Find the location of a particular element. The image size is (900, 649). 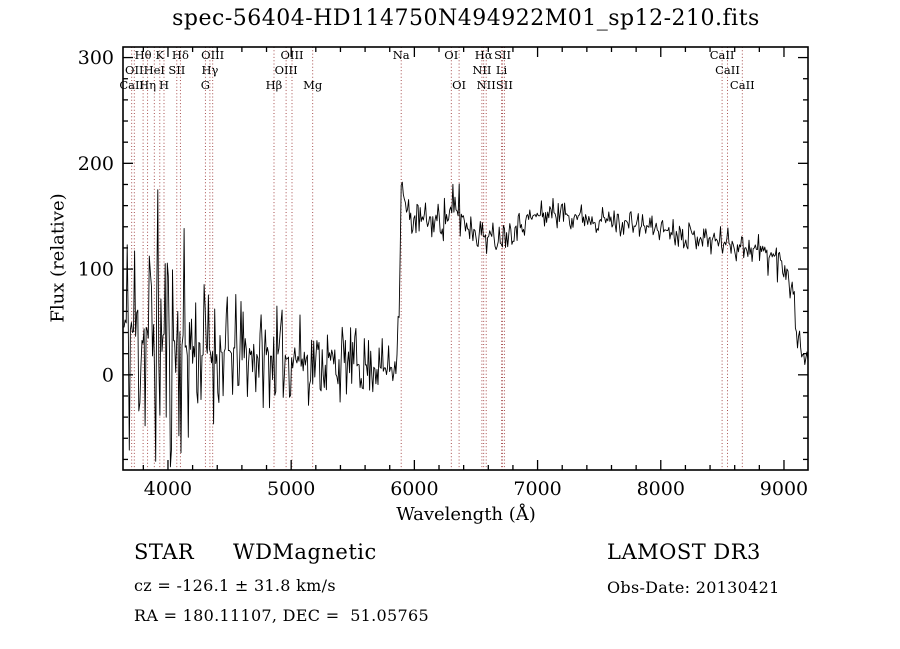

cz-velocity-value: cz = -126.1 ± 31.8 km/s is located at coordinates (235, 585).